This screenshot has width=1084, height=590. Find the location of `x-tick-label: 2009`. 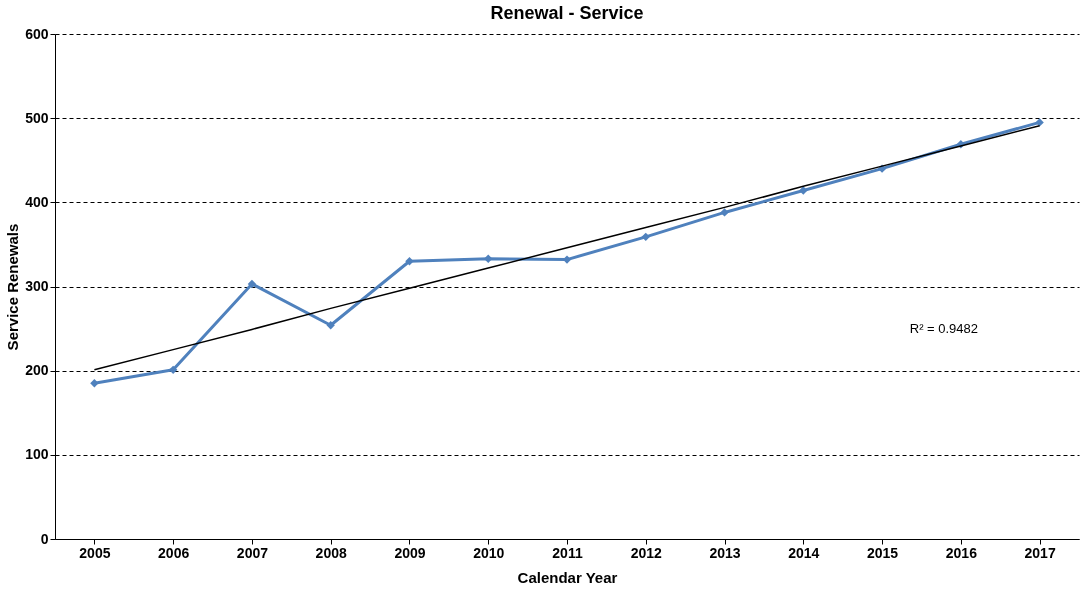

x-tick-label: 2009 is located at coordinates (410, 552).